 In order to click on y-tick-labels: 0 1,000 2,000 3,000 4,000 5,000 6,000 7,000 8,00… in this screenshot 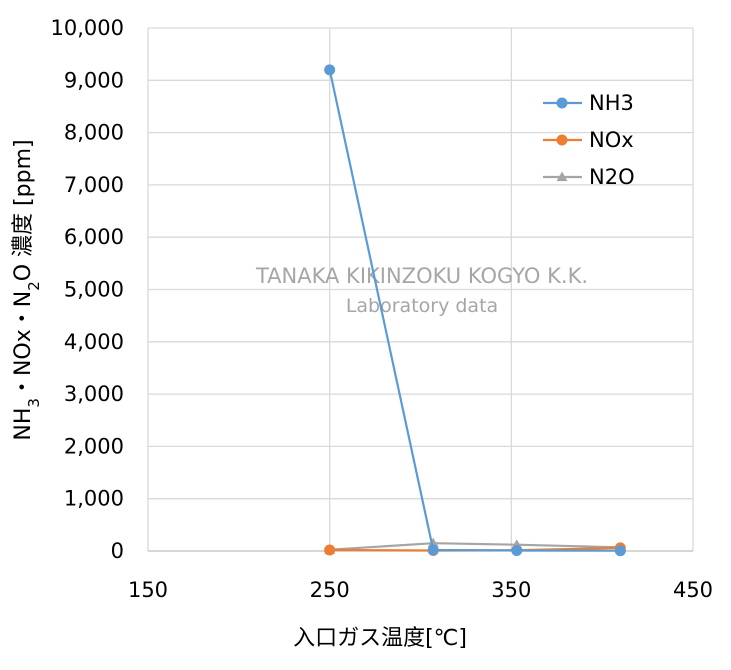, I will do `click(87, 289)`.